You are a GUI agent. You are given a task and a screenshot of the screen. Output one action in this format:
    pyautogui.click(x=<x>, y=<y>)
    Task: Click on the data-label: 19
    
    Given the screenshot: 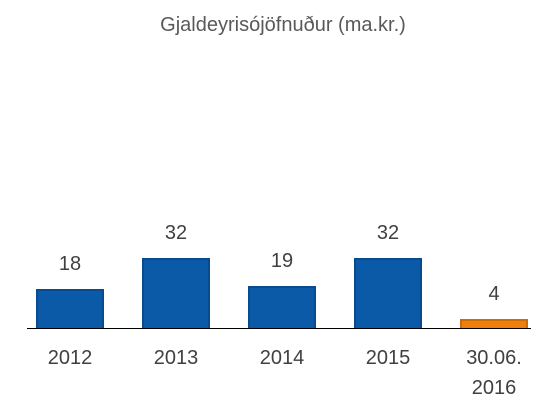 What is the action you would take?
    pyautogui.click(x=282, y=261)
    